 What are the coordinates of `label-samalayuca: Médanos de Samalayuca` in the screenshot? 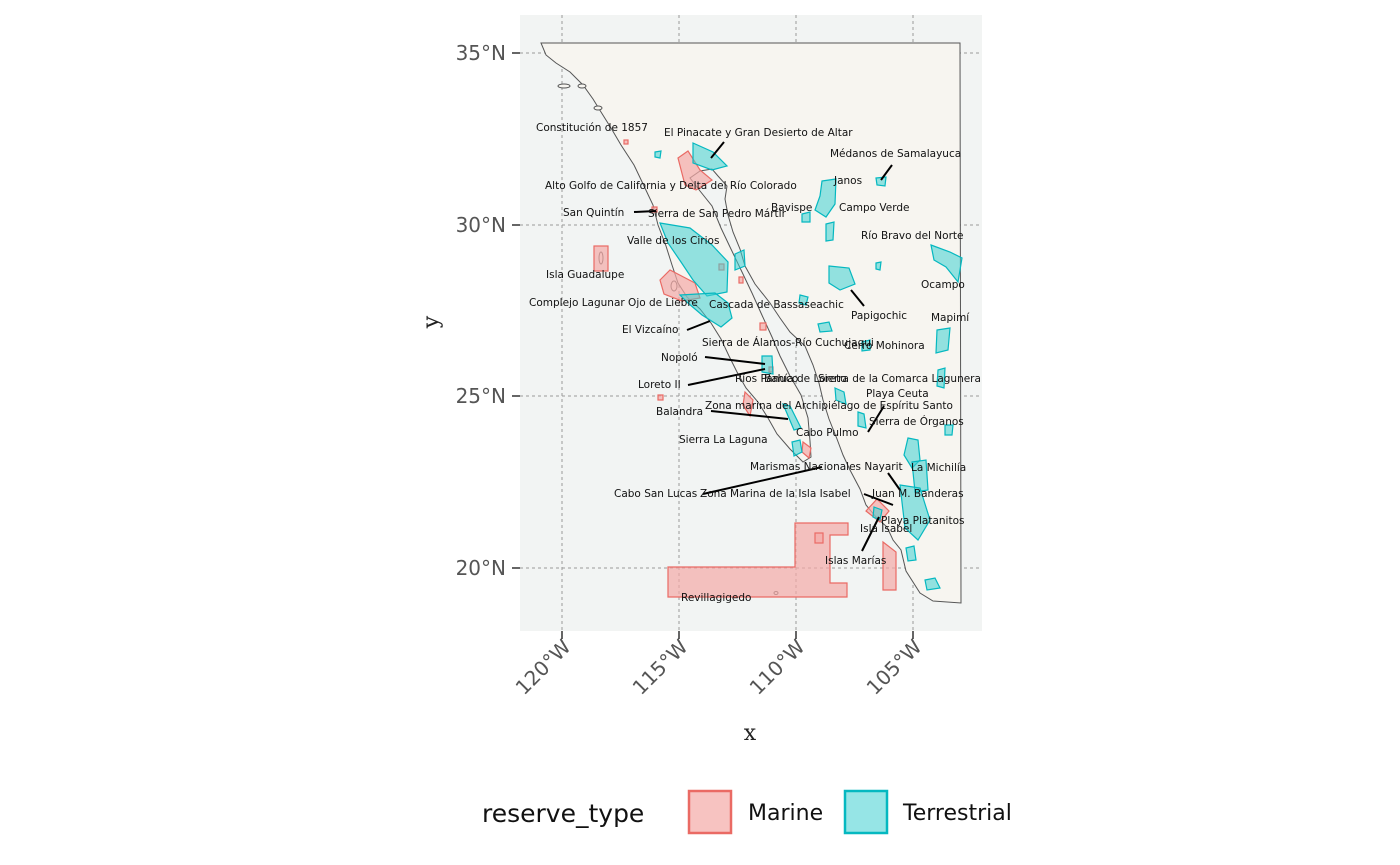 It's located at (895, 154).